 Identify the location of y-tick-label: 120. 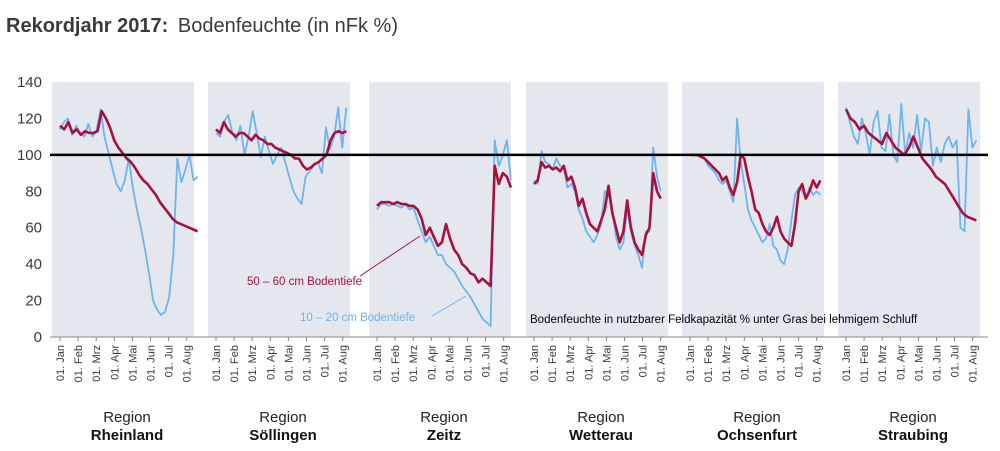
(29, 118).